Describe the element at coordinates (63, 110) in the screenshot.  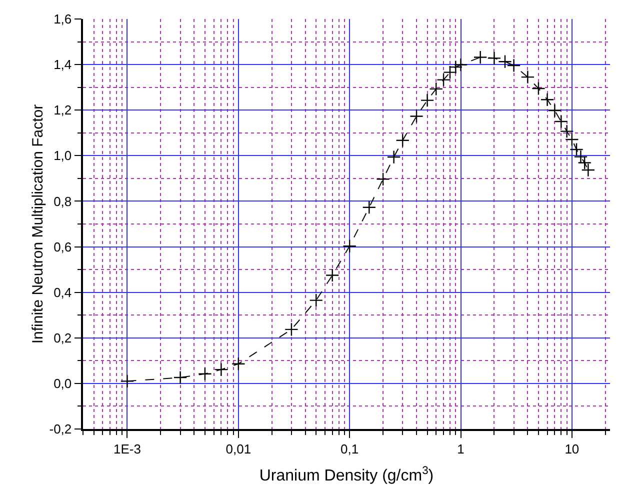
I see `y-tick-label: 1,2` at that location.